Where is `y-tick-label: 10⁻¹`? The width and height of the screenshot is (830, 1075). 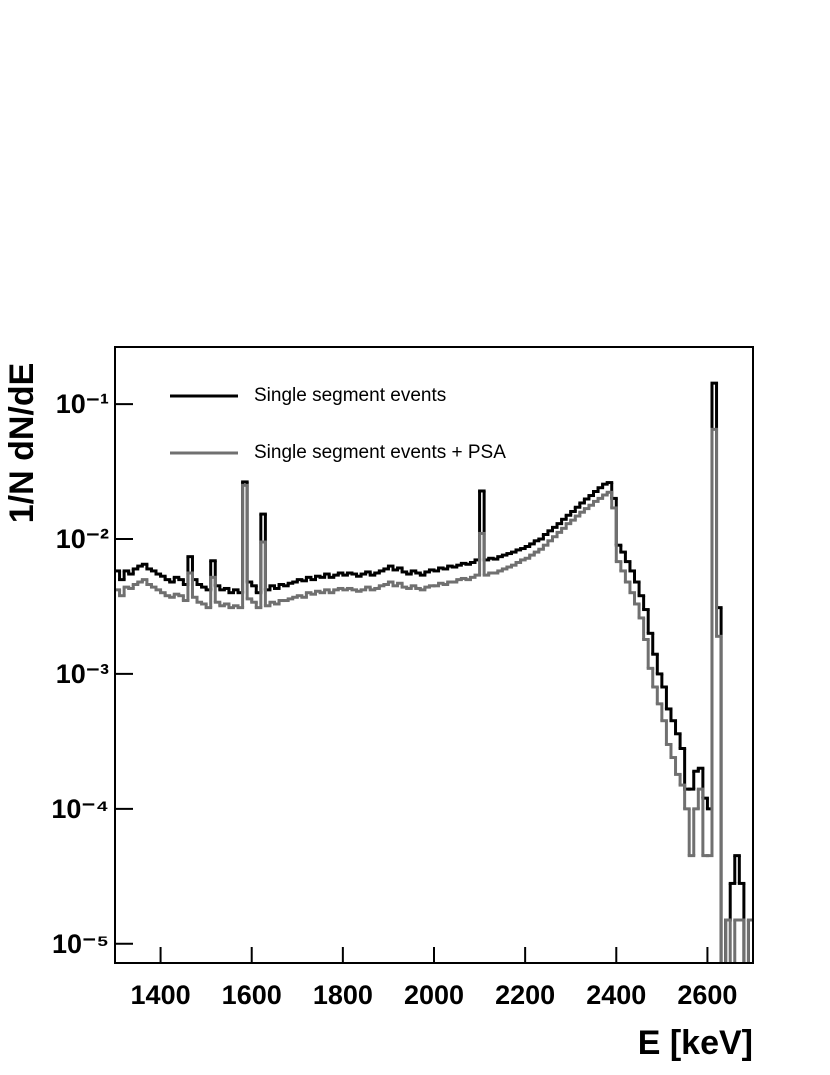
y-tick-label: 10⁻¹ is located at coordinates (82, 404).